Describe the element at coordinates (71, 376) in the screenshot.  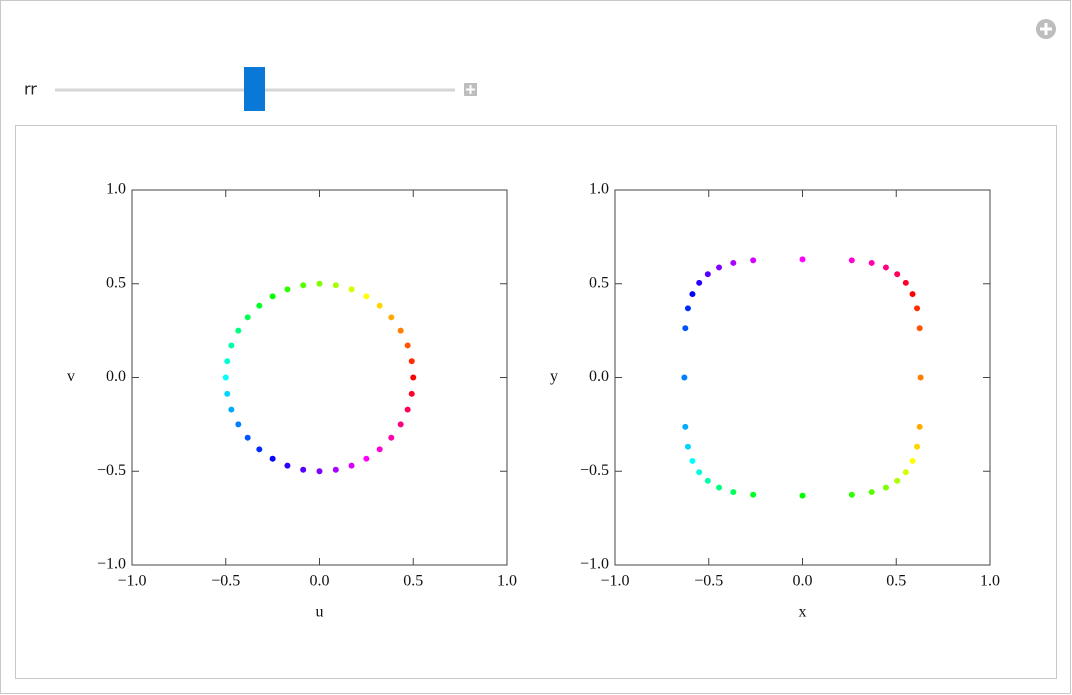
I see `y-axis-label: v` at that location.